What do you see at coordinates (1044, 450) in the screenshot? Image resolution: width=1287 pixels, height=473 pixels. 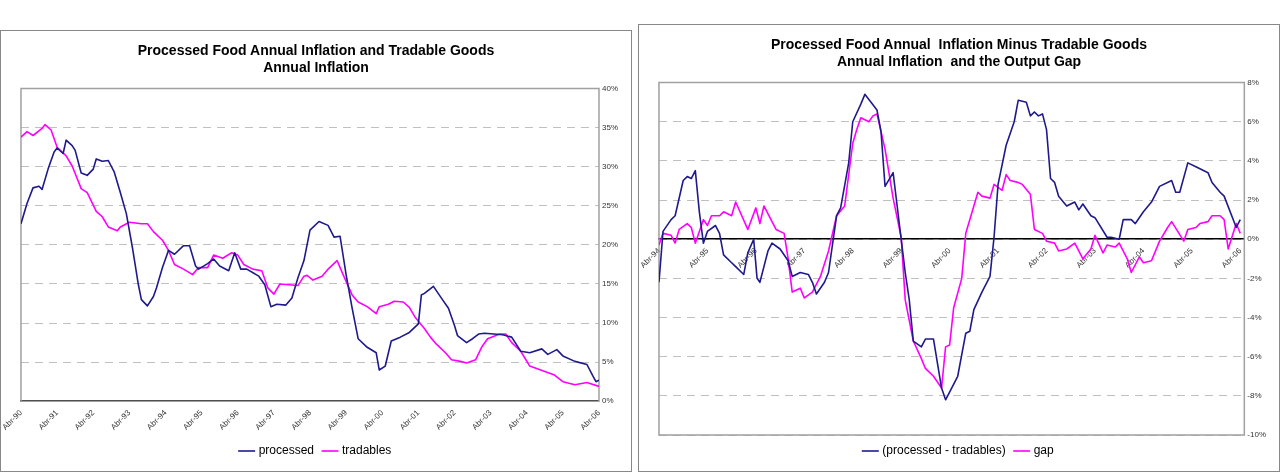 I see `legend-label: gap` at bounding box center [1044, 450].